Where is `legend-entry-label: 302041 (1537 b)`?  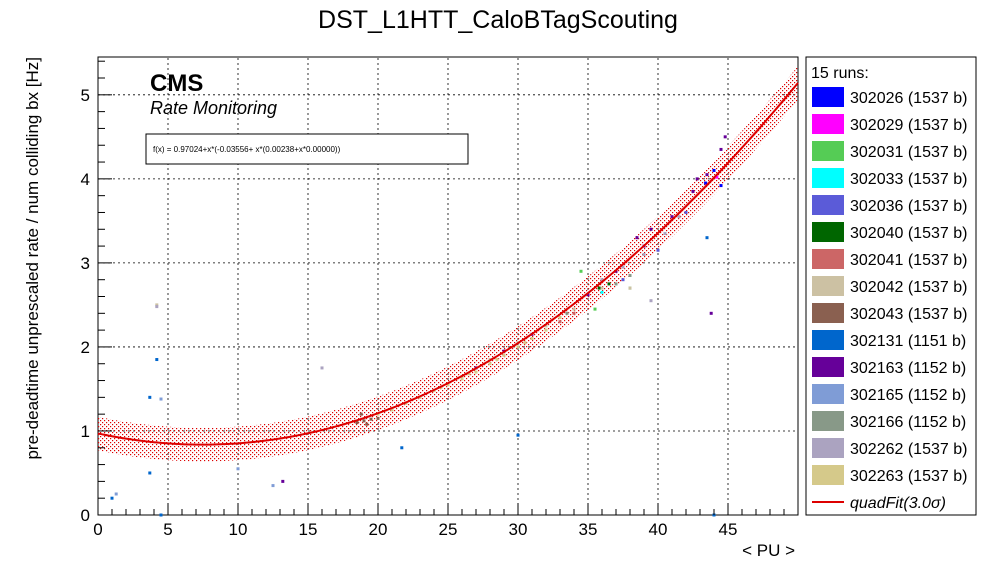 legend-entry-label: 302041 (1537 b) is located at coordinates (908, 260).